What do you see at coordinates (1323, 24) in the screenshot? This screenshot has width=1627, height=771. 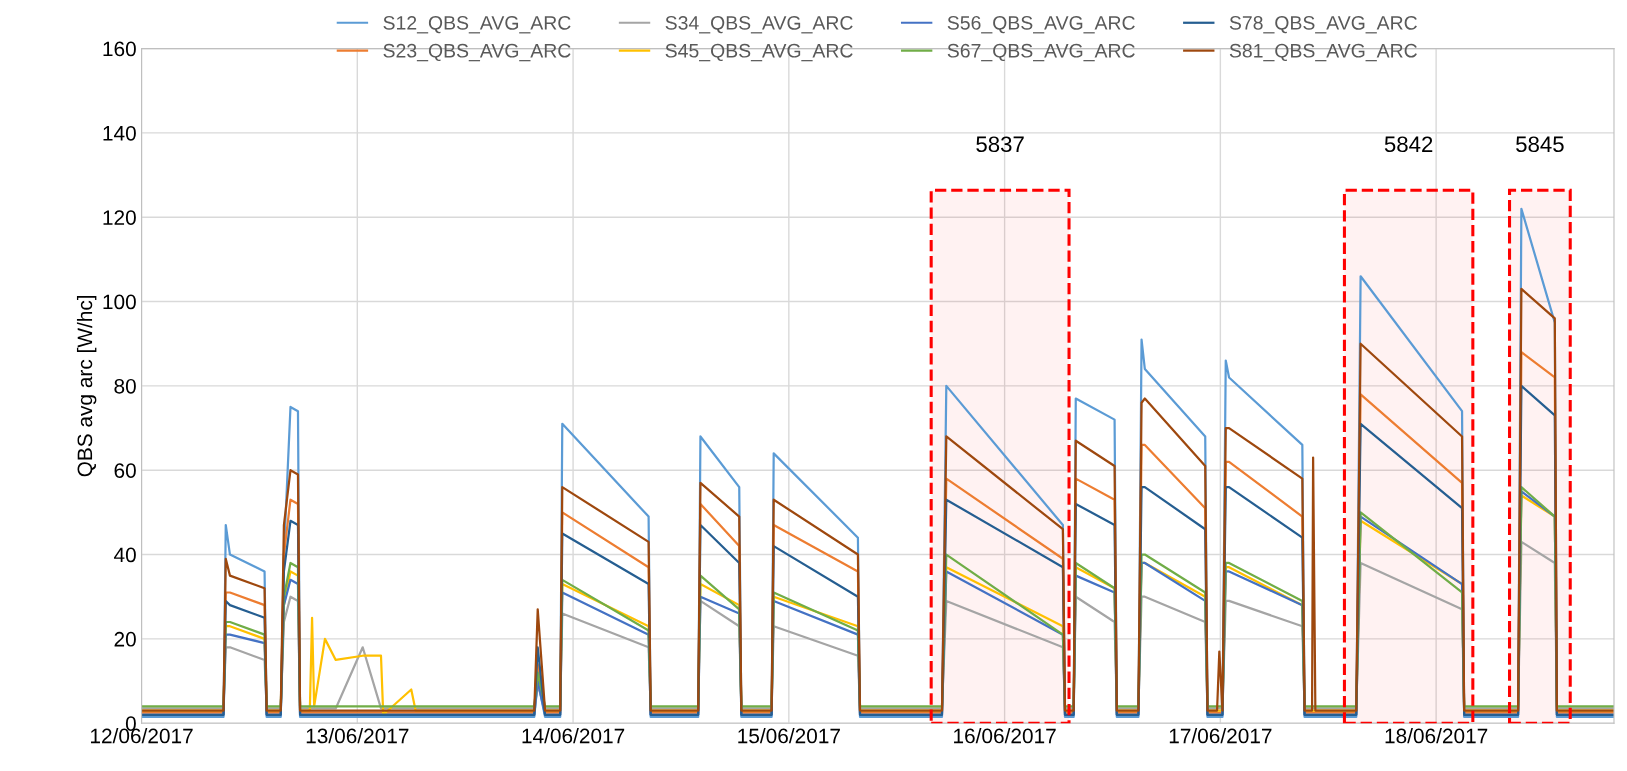 I see `legend-label: S78_QBS_AVG_ARC` at bounding box center [1323, 24].